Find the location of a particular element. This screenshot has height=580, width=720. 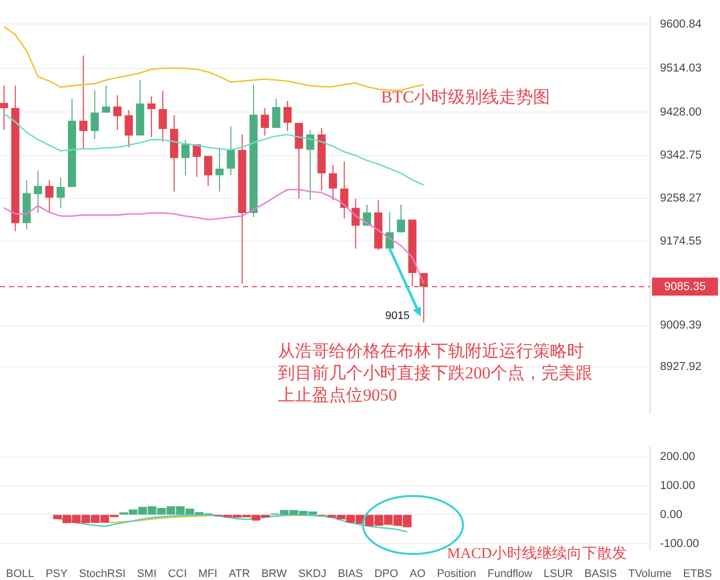

text: PSY is located at coordinates (57, 573).